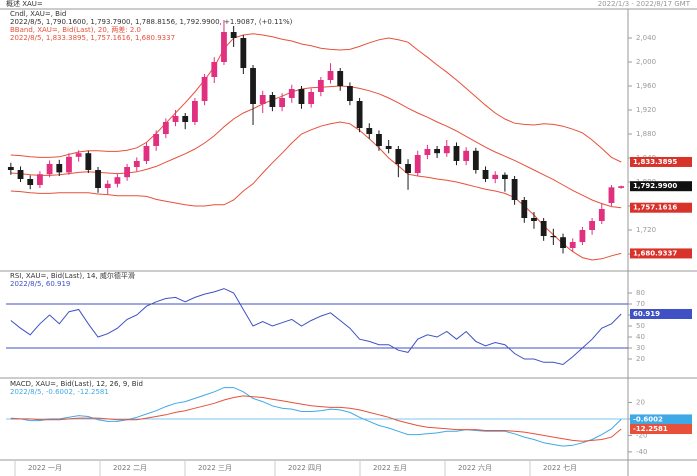 This screenshot has width=697, height=476. What do you see at coordinates (38, 14) in the screenshot?
I see `legend-title: Cndl, XAU=, Bid` at bounding box center [38, 14].